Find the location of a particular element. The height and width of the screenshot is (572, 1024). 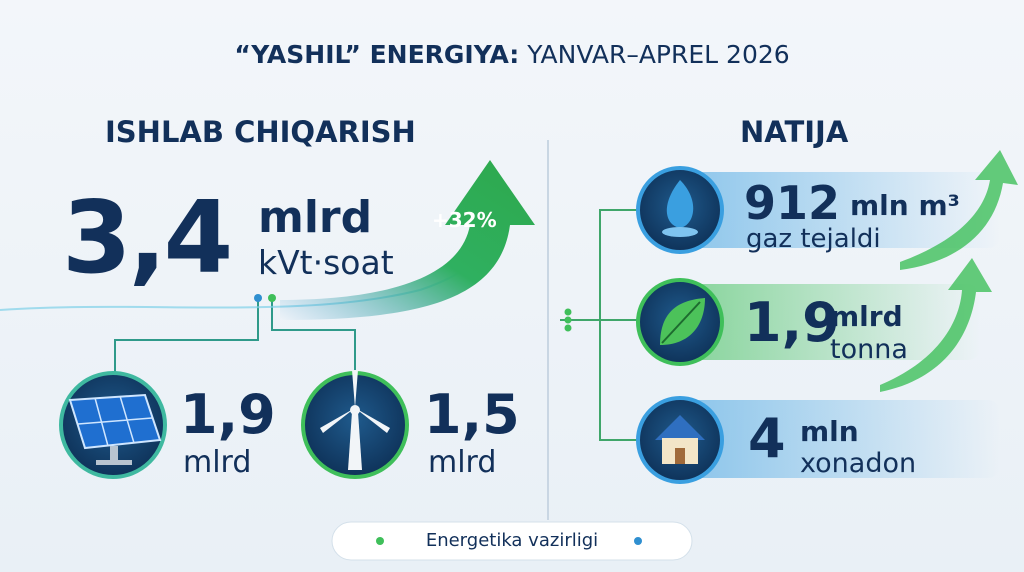

result-unit: mlrd is located at coordinates (866, 316).